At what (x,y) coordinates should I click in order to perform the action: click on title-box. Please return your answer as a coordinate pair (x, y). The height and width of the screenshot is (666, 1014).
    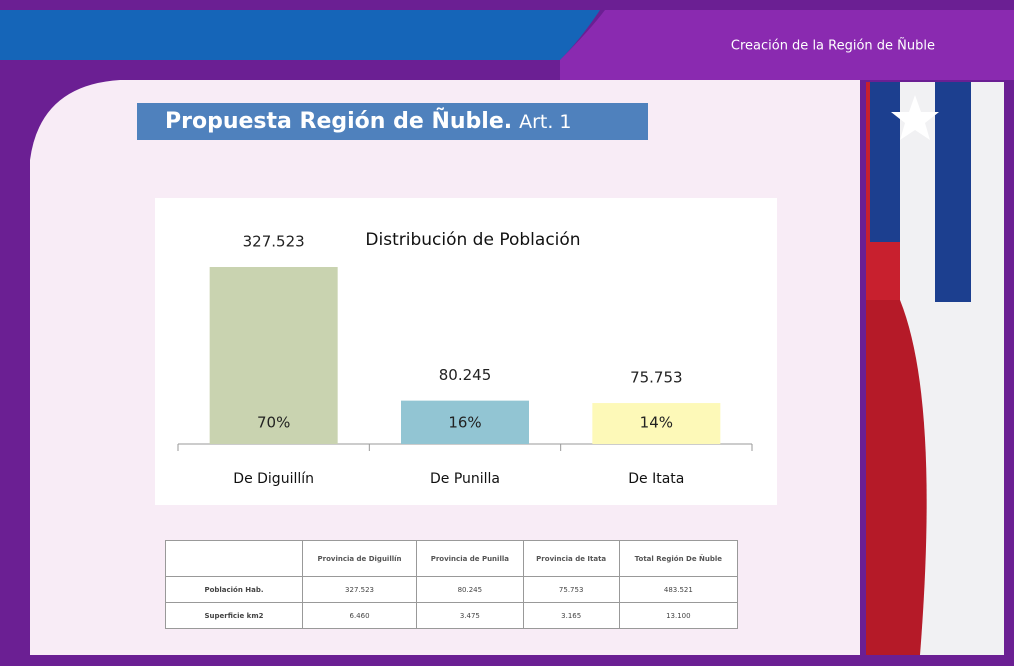
    Looking at the image, I should click on (392, 121).